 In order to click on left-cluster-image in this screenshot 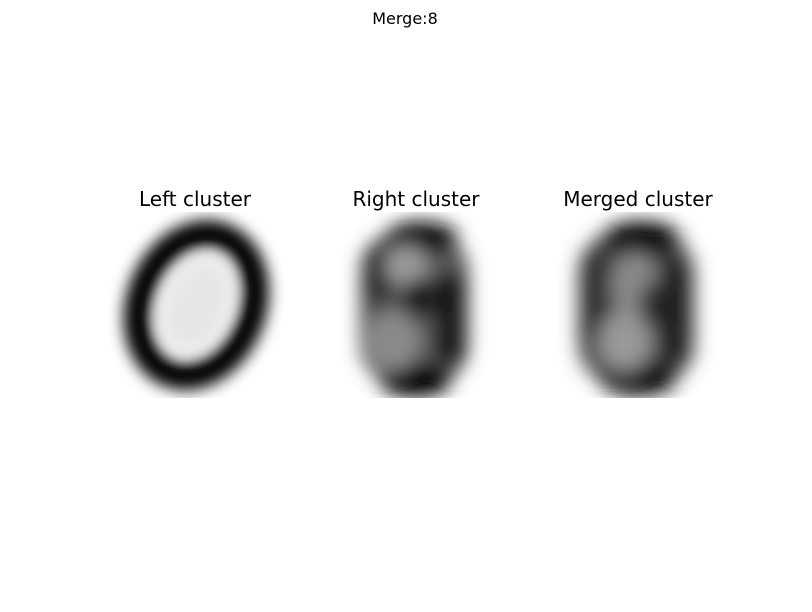, I will do `click(195, 305)`.